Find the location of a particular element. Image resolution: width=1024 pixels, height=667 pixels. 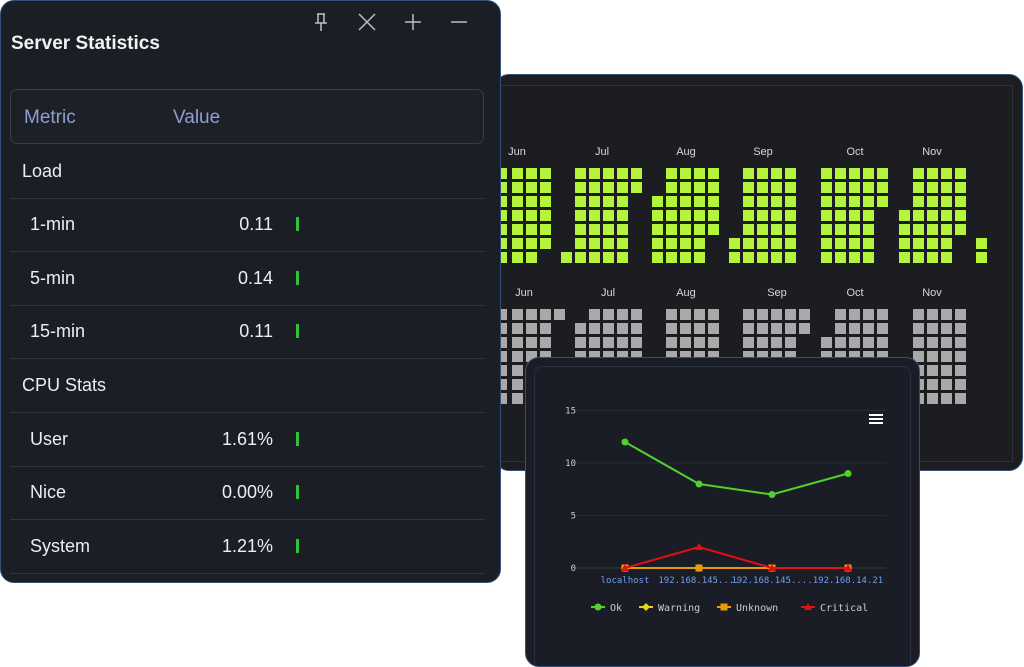

column-value: Value is located at coordinates (197, 117).